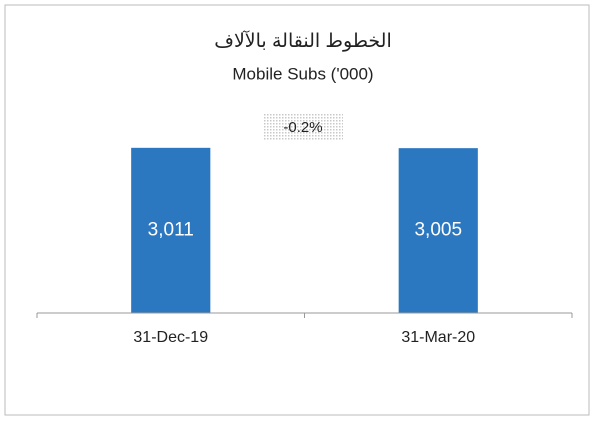  I want to click on x-tick-label: 31-Mar-20, so click(438, 337).